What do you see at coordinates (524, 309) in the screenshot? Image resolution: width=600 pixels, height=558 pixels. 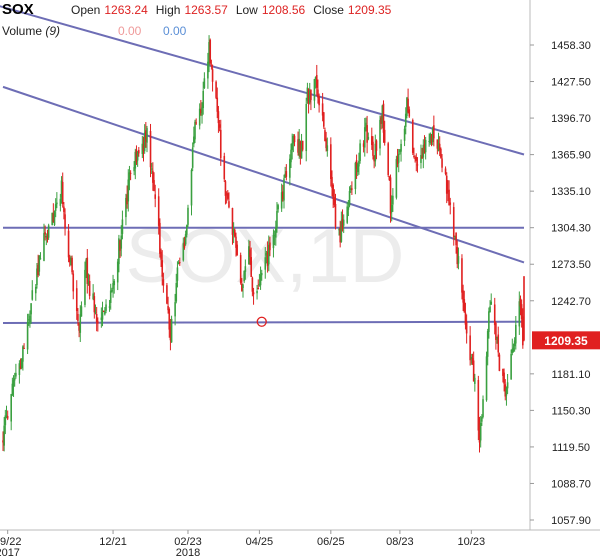 I see `candle-last` at bounding box center [524, 309].